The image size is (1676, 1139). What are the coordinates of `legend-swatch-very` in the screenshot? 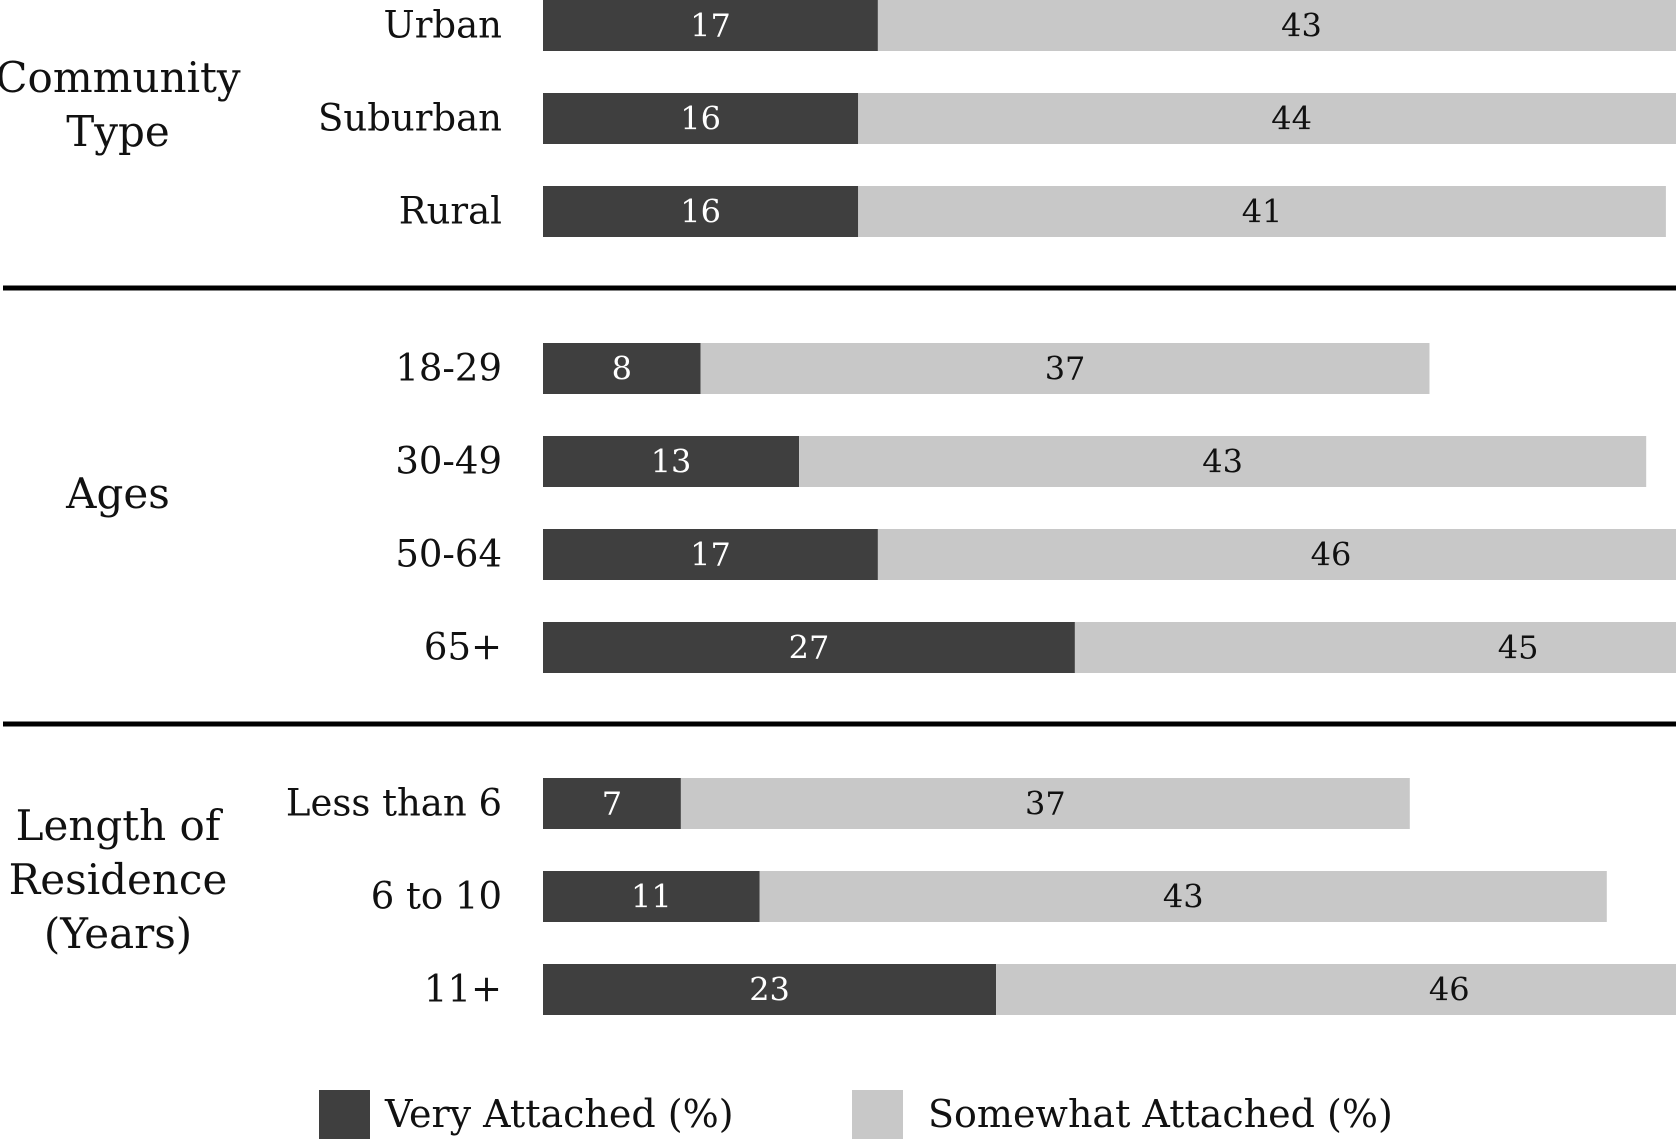 It's located at (344, 1114).